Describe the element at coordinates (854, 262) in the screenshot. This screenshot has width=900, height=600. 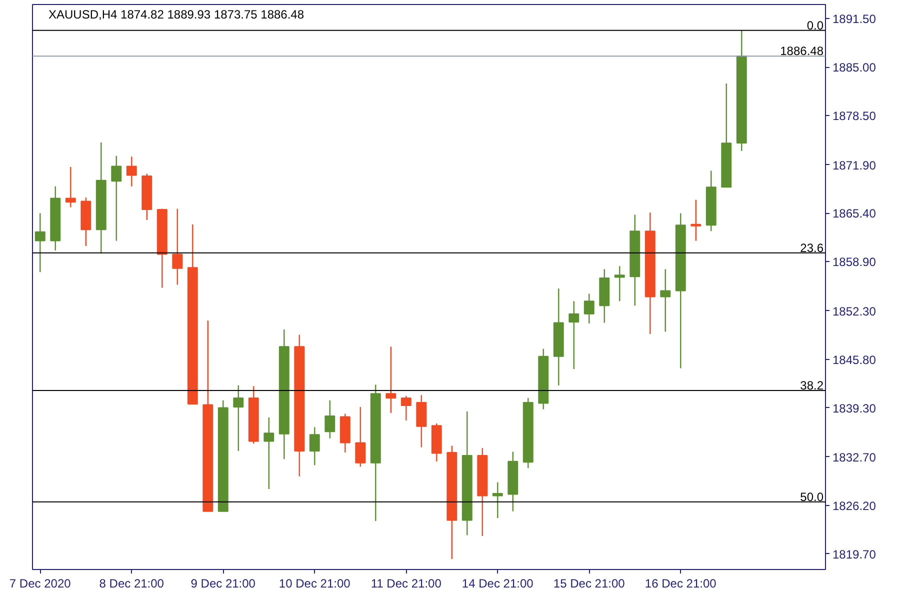
I see `y-tick-label: 1858.90` at that location.